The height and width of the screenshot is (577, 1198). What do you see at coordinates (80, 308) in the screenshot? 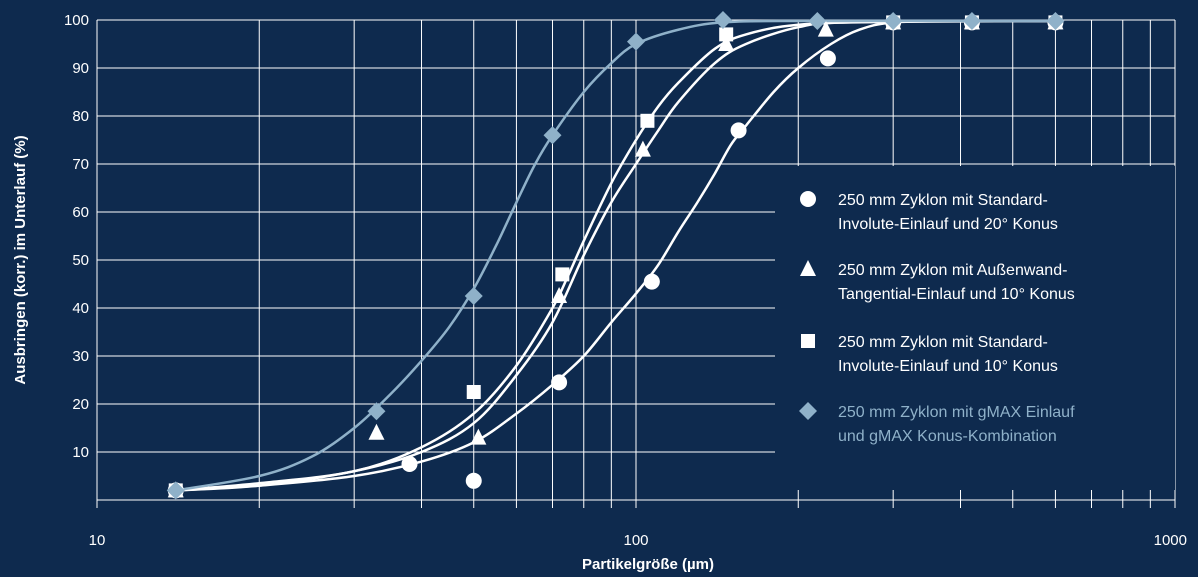
I see `y-tick-label: 40` at bounding box center [80, 308].